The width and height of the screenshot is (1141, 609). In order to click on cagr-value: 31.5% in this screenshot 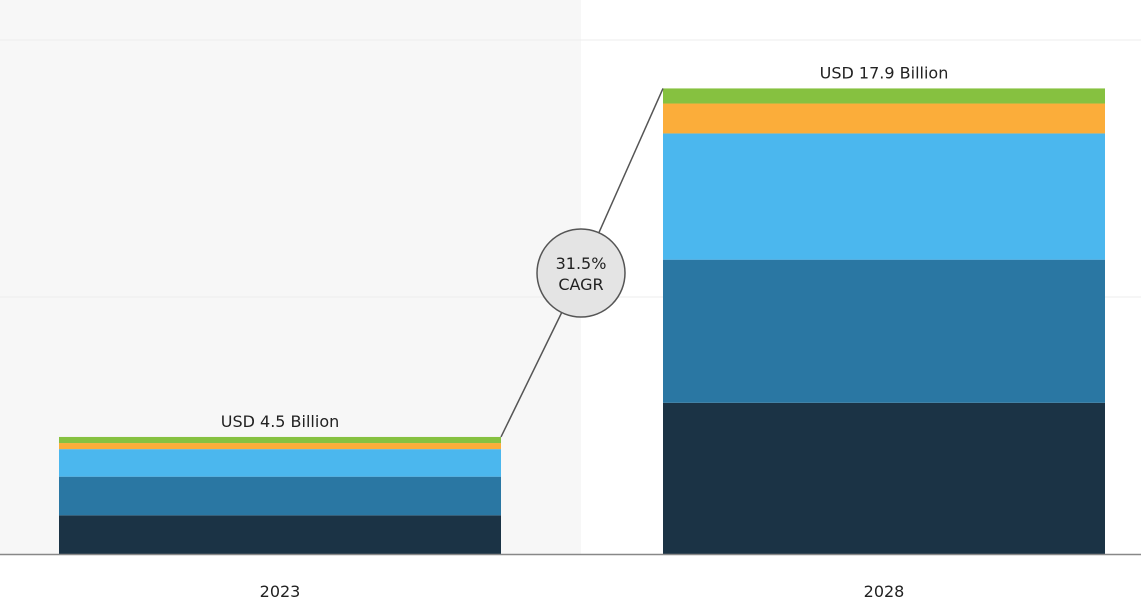, I will do `click(581, 263)`.